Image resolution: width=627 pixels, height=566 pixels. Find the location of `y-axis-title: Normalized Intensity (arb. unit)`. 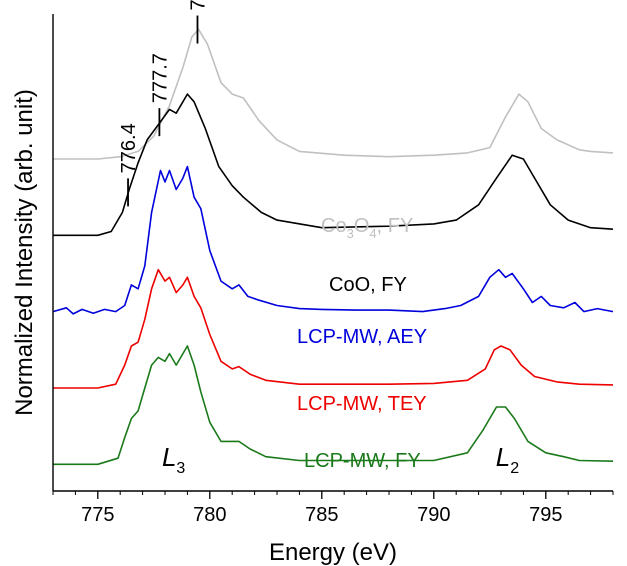

y-axis-title: Normalized Intensity (arb. unit) is located at coordinates (24, 252).